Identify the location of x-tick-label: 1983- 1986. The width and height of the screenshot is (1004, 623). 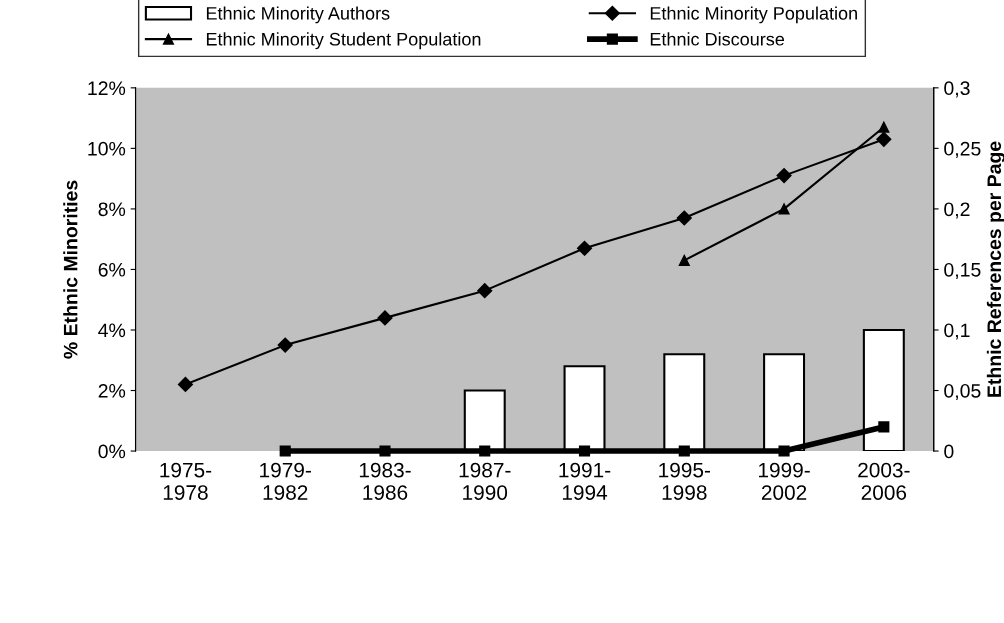
(385, 481).